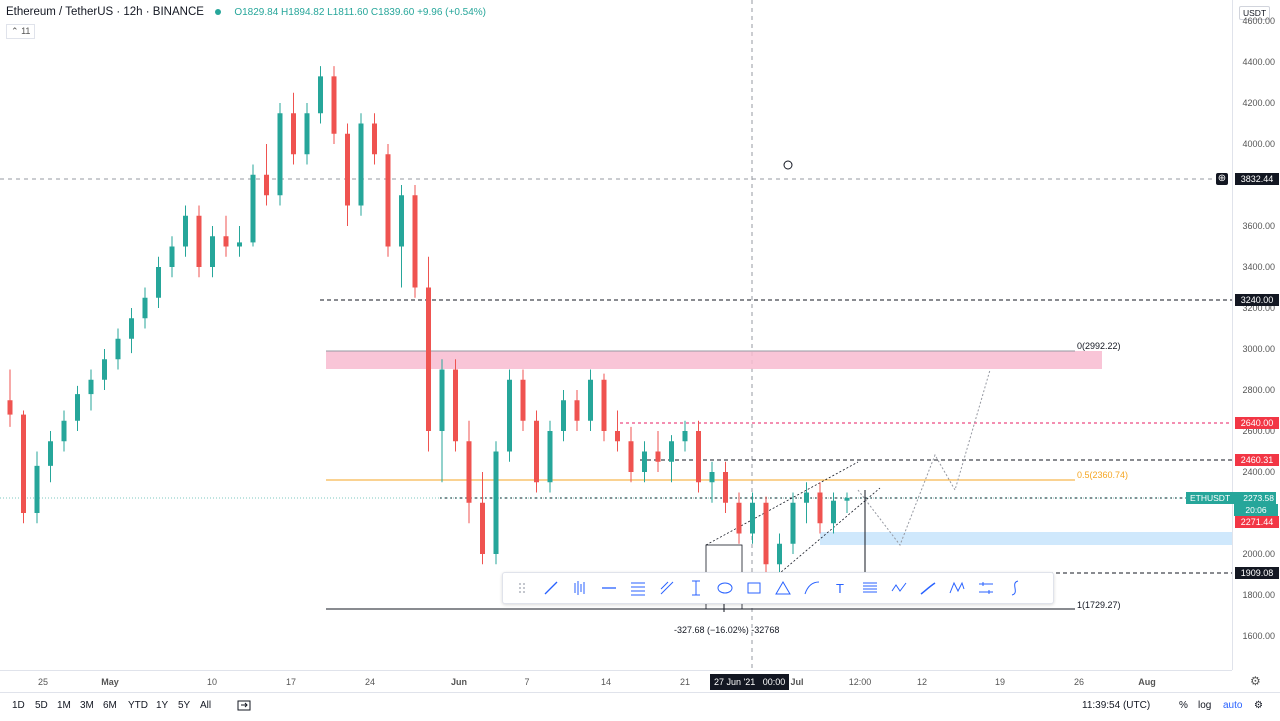 This screenshot has height=721, width=1280. Describe the element at coordinates (110, 705) in the screenshot. I see `range-6m: 6M` at that location.